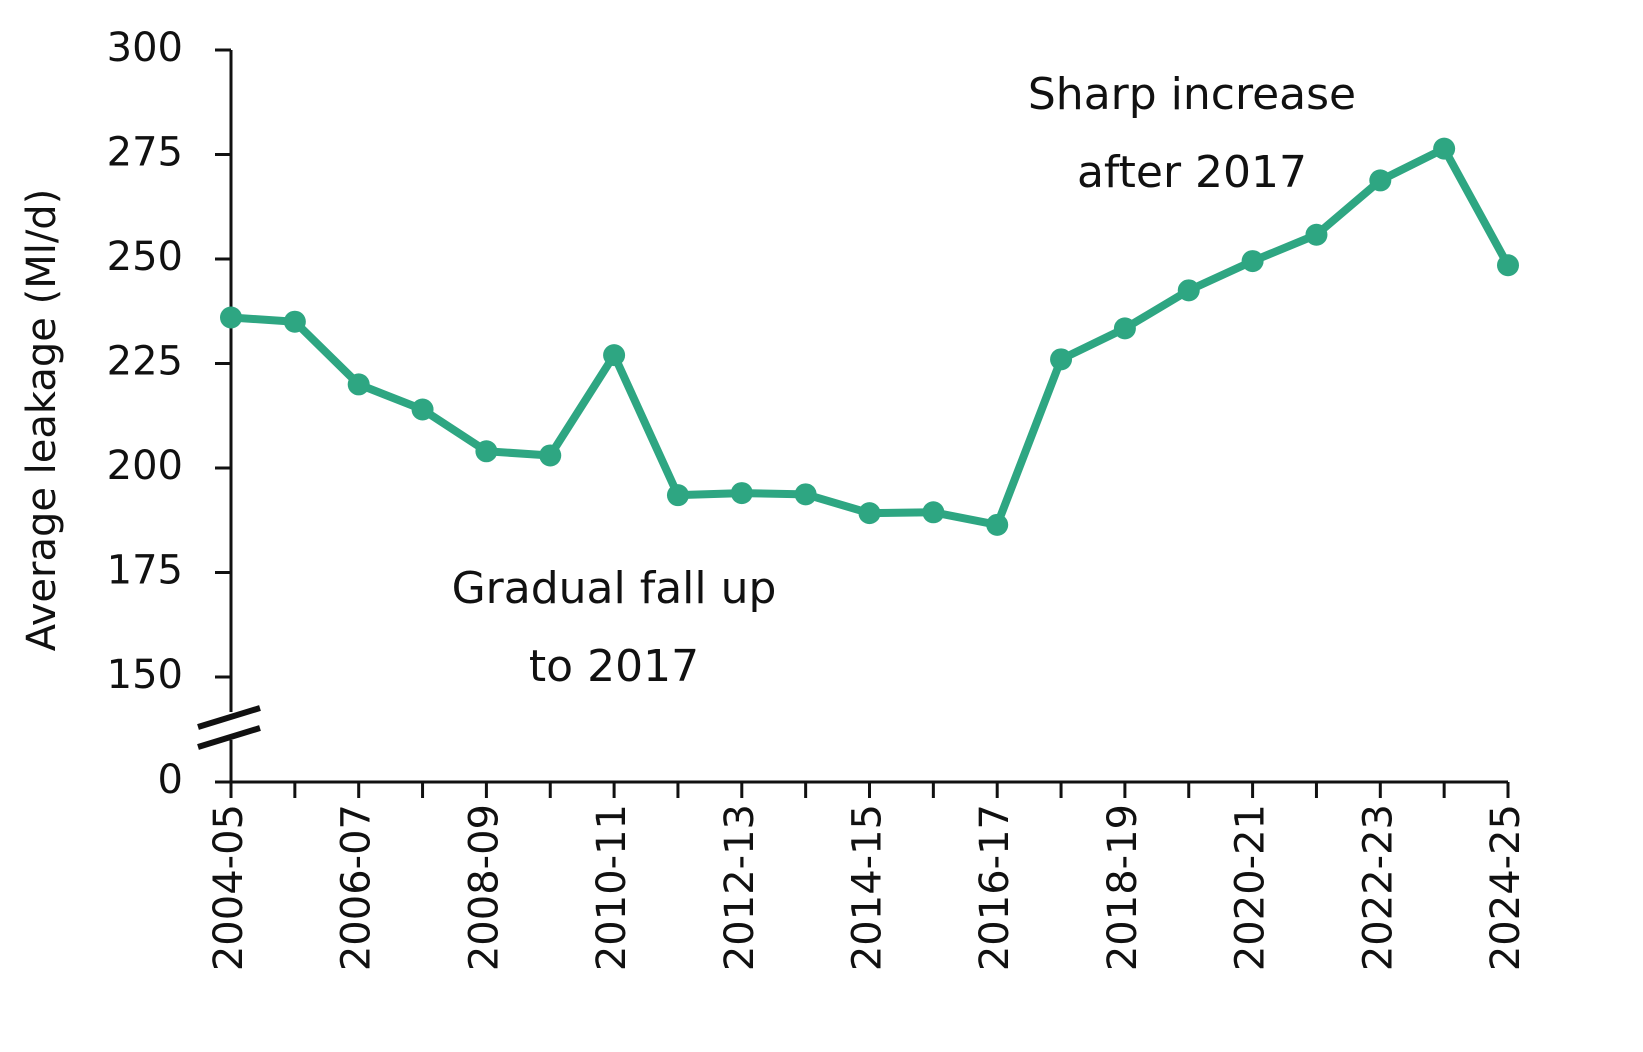  What do you see at coordinates (1378, 887) in the screenshot?
I see `x-tick-label: 2022-23` at bounding box center [1378, 887].